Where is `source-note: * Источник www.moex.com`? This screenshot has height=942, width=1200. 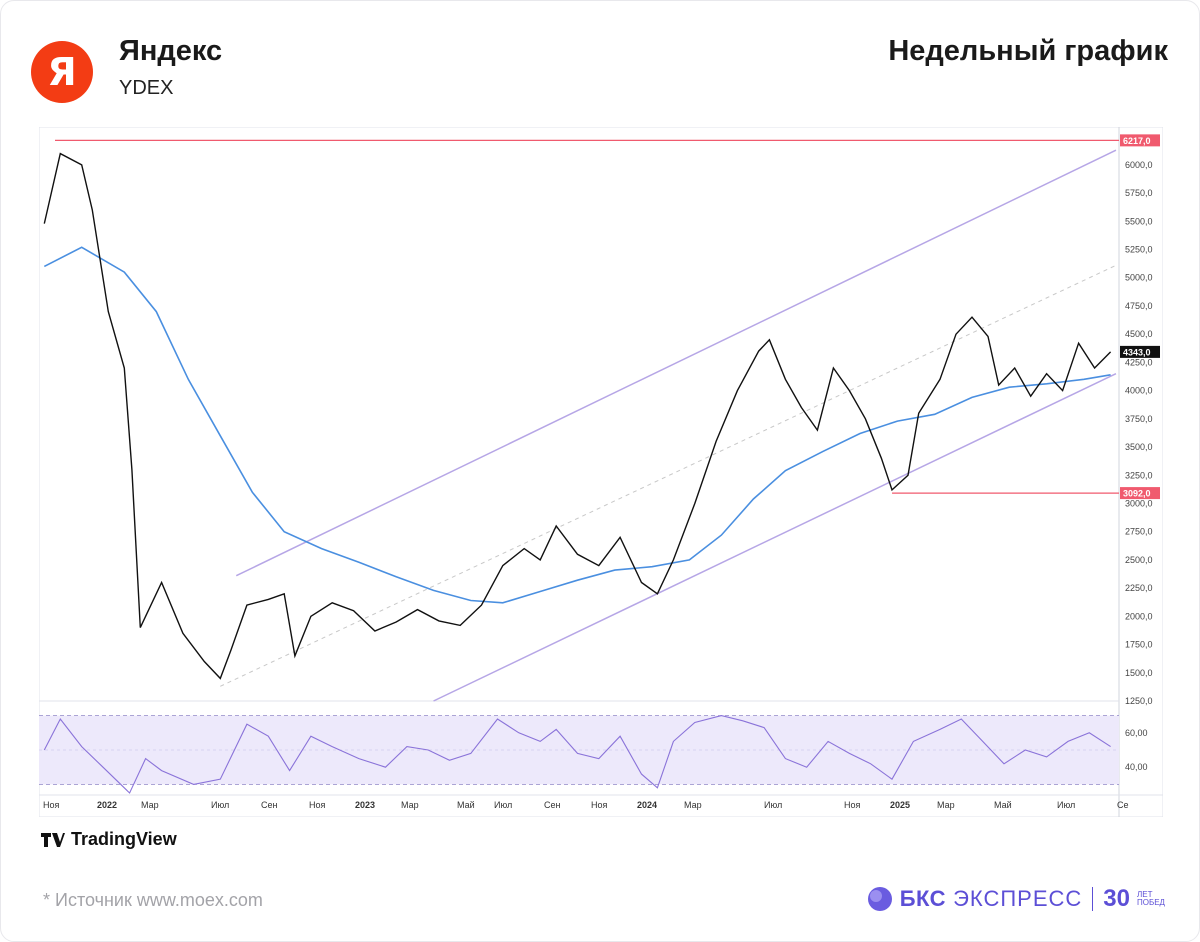 source-note: * Источник www.moex.com is located at coordinates (153, 900).